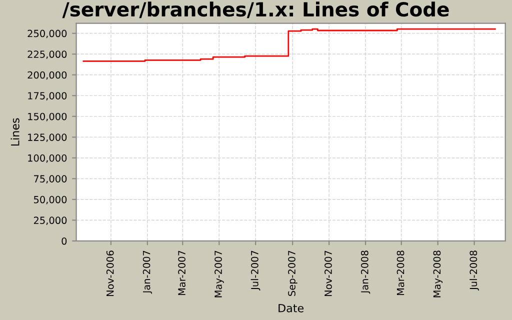 The width and height of the screenshot is (512, 320). What do you see at coordinates (47, 54) in the screenshot?
I see `y-tick-label: 225,000` at bounding box center [47, 54].